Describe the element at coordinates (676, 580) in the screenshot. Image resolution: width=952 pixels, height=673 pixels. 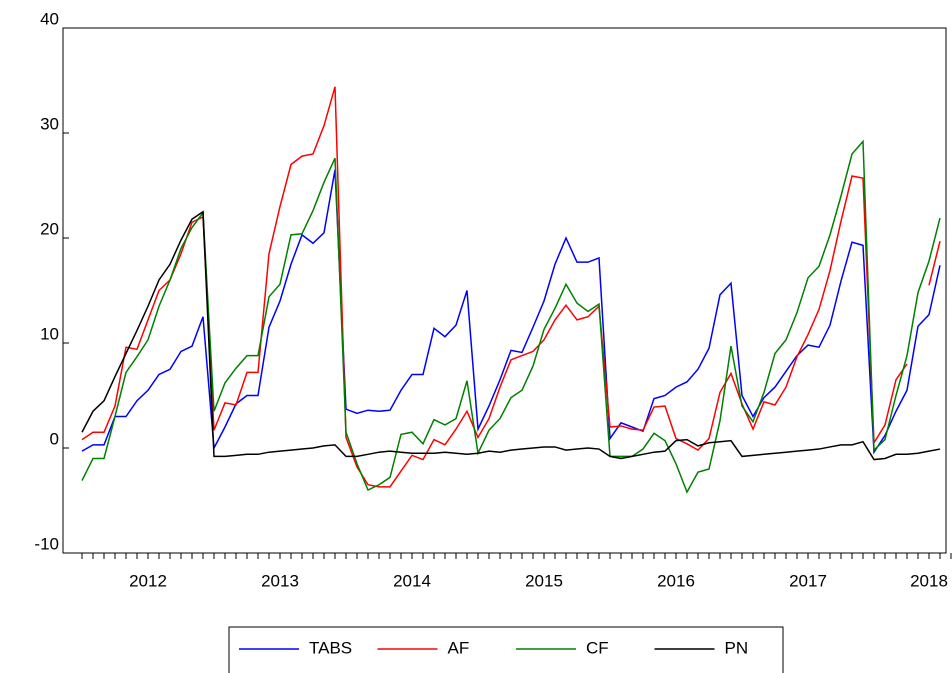
I see `x-tick-label: 2016` at that location.